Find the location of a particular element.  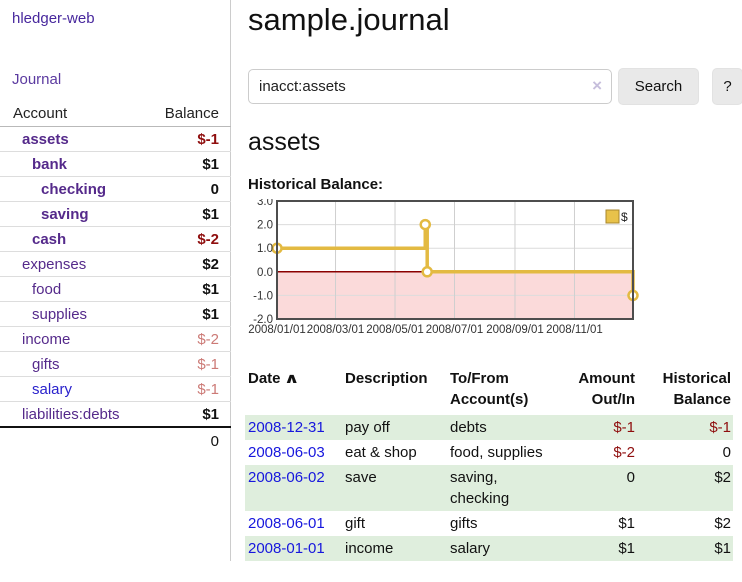

sidebar-account-gifts: gifts is located at coordinates (46, 364).